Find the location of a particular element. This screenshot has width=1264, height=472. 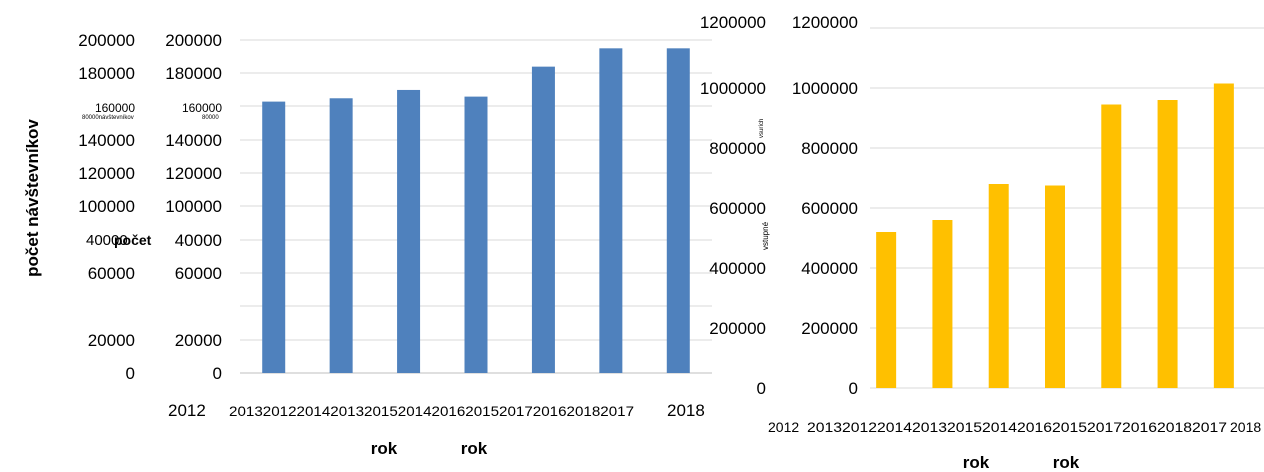

left-y-tick-inner: 100000 is located at coordinates (193, 206).